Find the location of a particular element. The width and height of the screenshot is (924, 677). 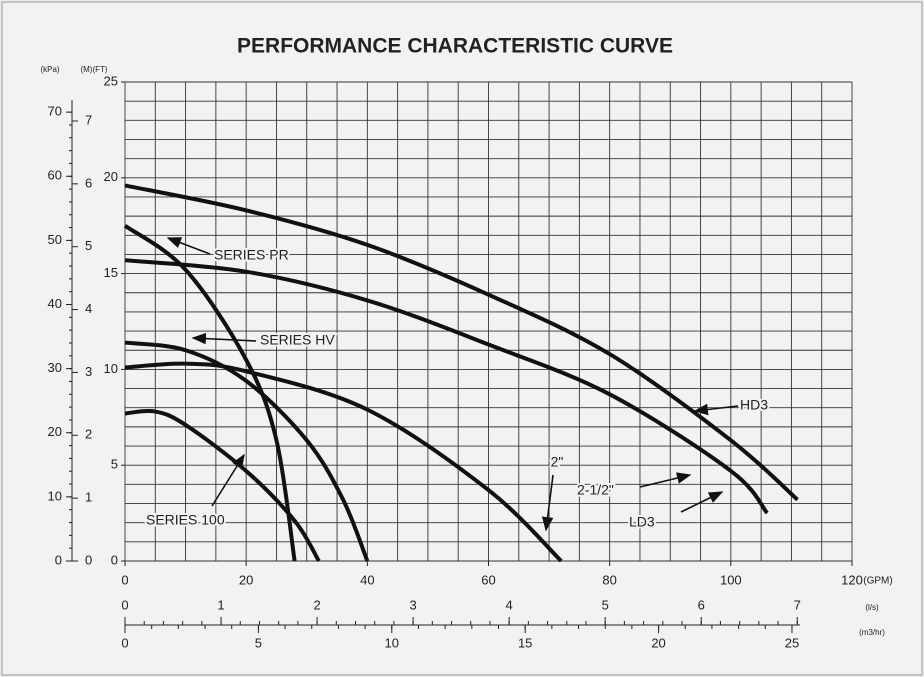

y-tick-label: 50 is located at coordinates (55, 239).